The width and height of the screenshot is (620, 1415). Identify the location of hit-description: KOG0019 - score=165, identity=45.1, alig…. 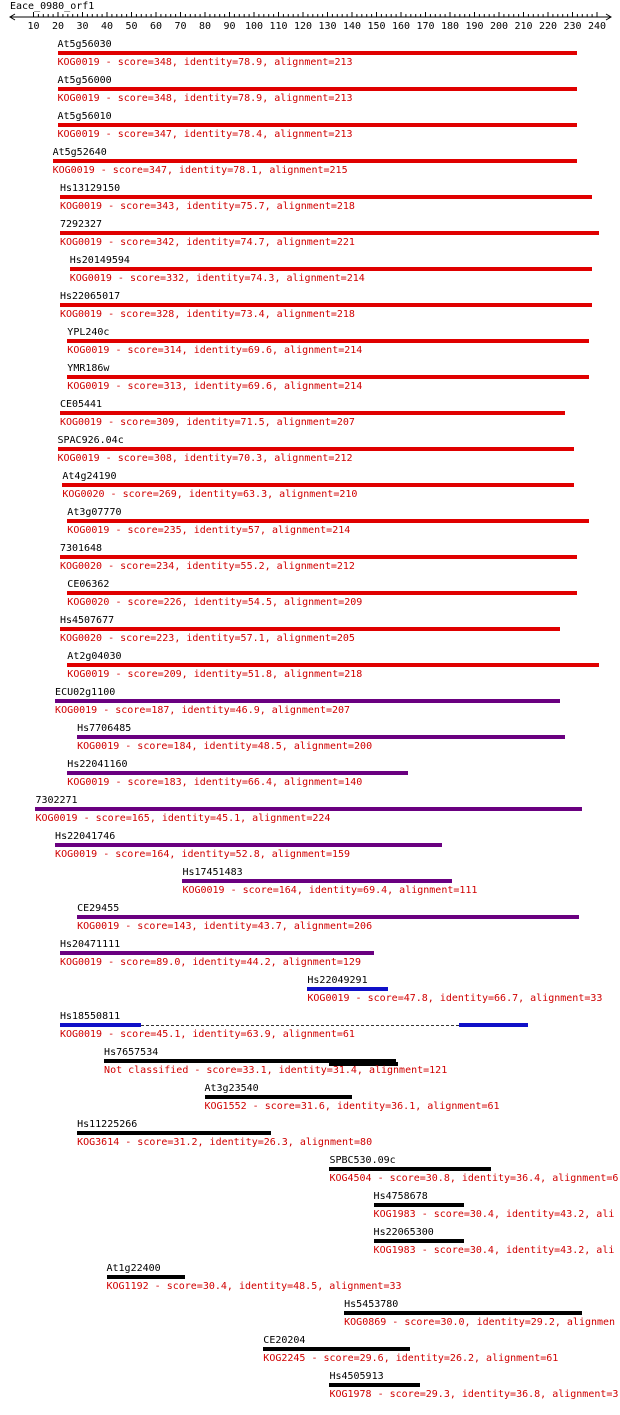
(183, 818).